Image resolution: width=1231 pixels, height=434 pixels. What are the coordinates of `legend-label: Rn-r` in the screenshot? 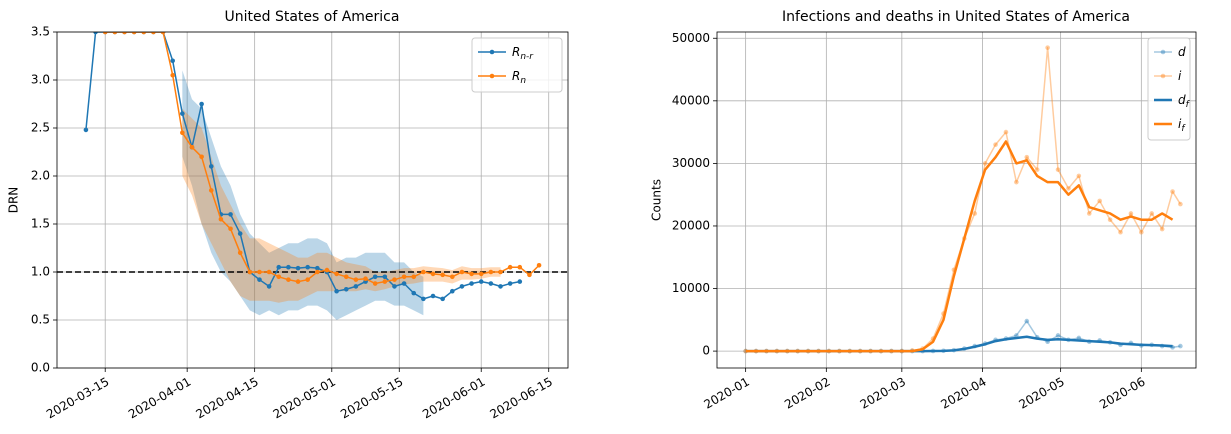 It's located at (523, 53).